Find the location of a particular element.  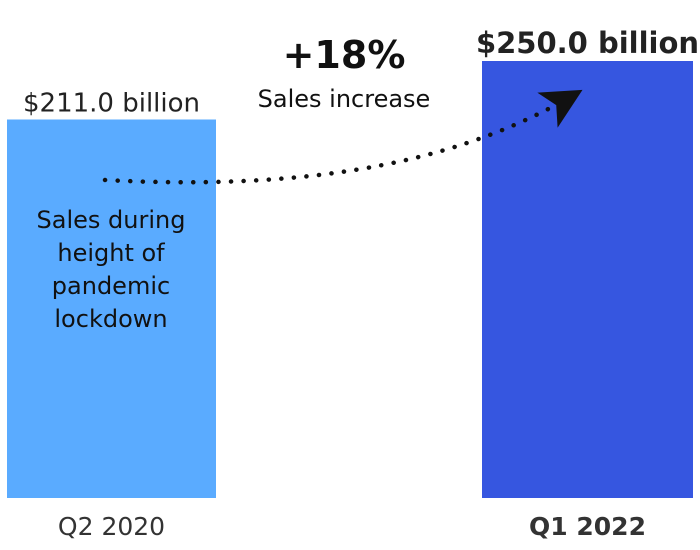

bar-annotation-line: Sales during is located at coordinates (111, 220).